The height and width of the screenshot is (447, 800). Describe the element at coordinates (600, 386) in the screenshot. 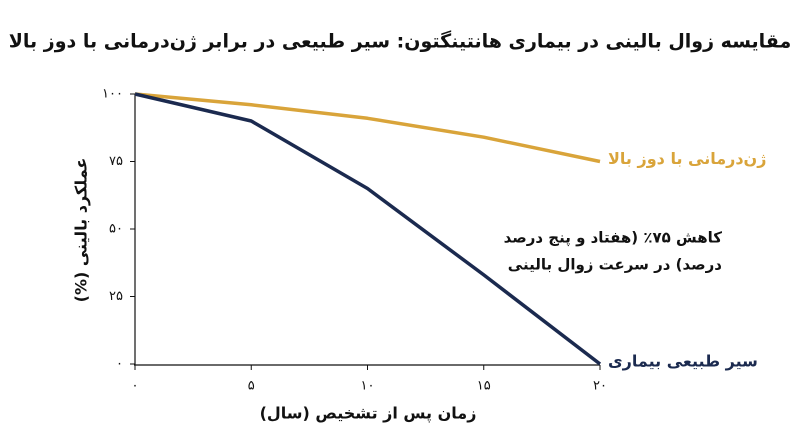

I see `x-tick-label: ۲۰` at that location.